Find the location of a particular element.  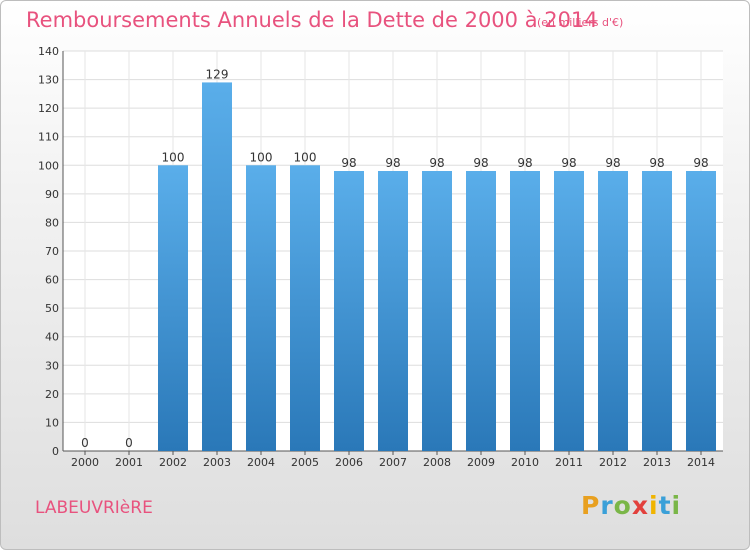

x-tick-label: 2005 is located at coordinates (305, 462).